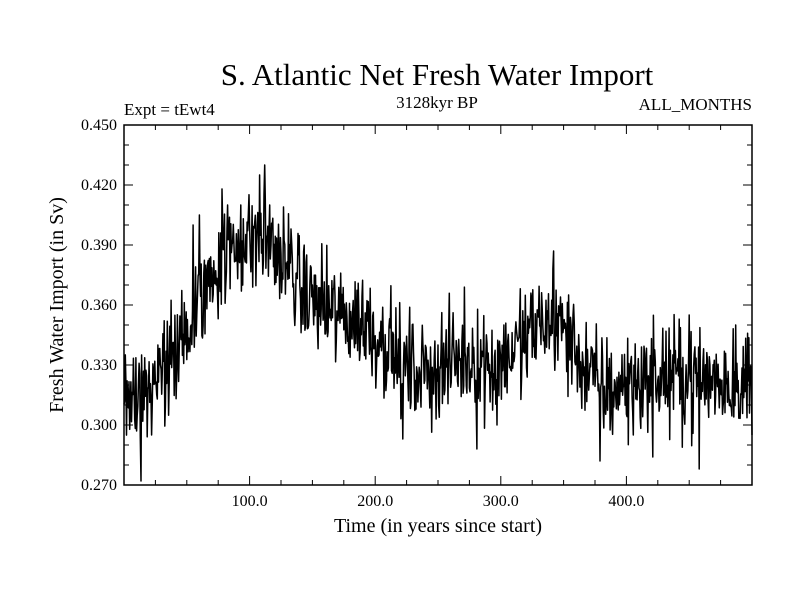  I want to click on period-label: 3128kyr BP, so click(437, 102).